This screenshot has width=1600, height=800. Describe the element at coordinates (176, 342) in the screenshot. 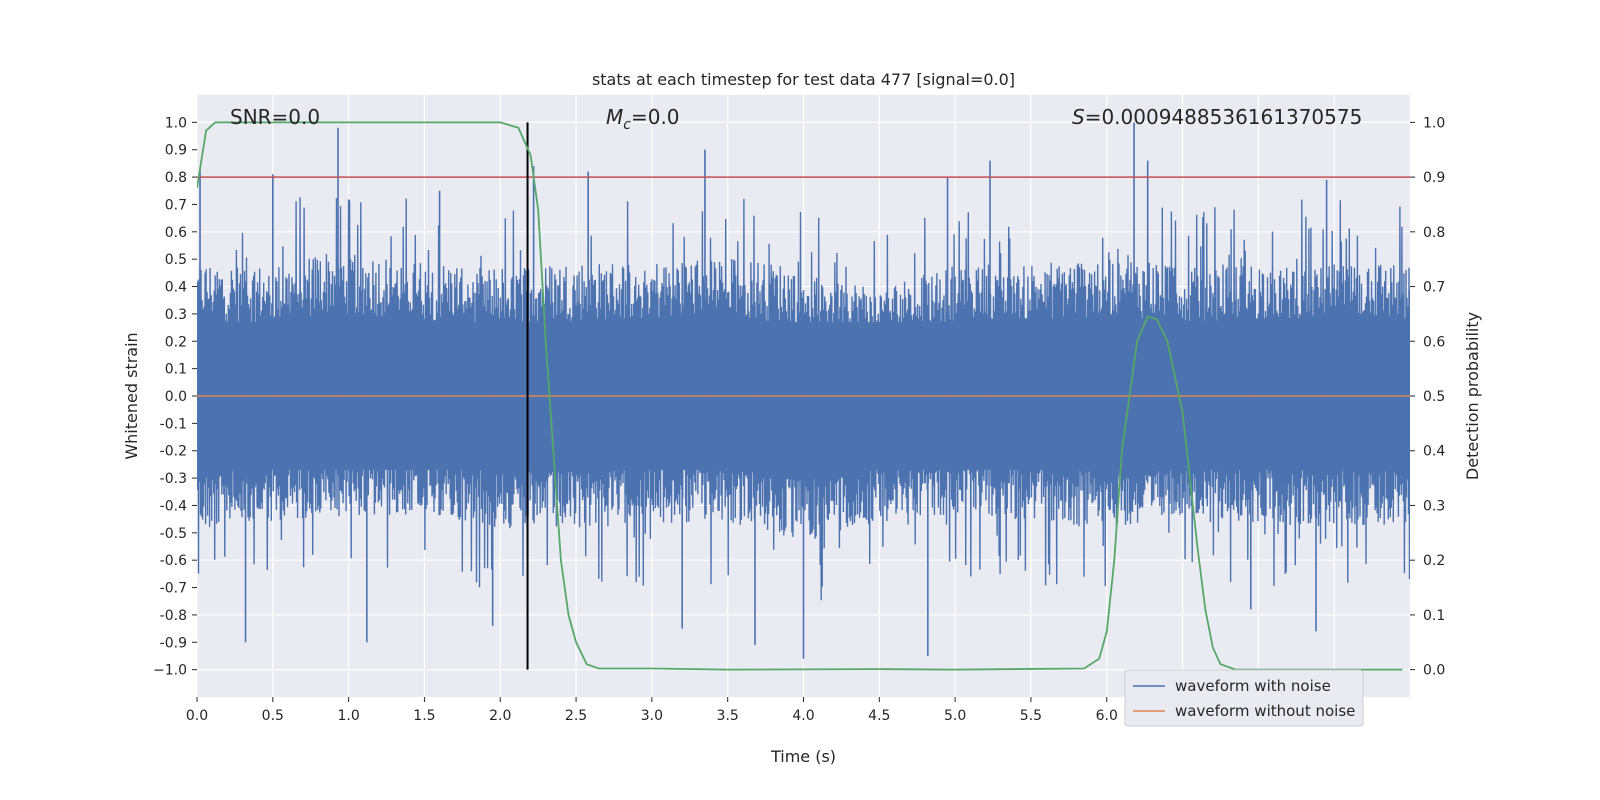

I see `y-tick-label: 0.2` at that location.